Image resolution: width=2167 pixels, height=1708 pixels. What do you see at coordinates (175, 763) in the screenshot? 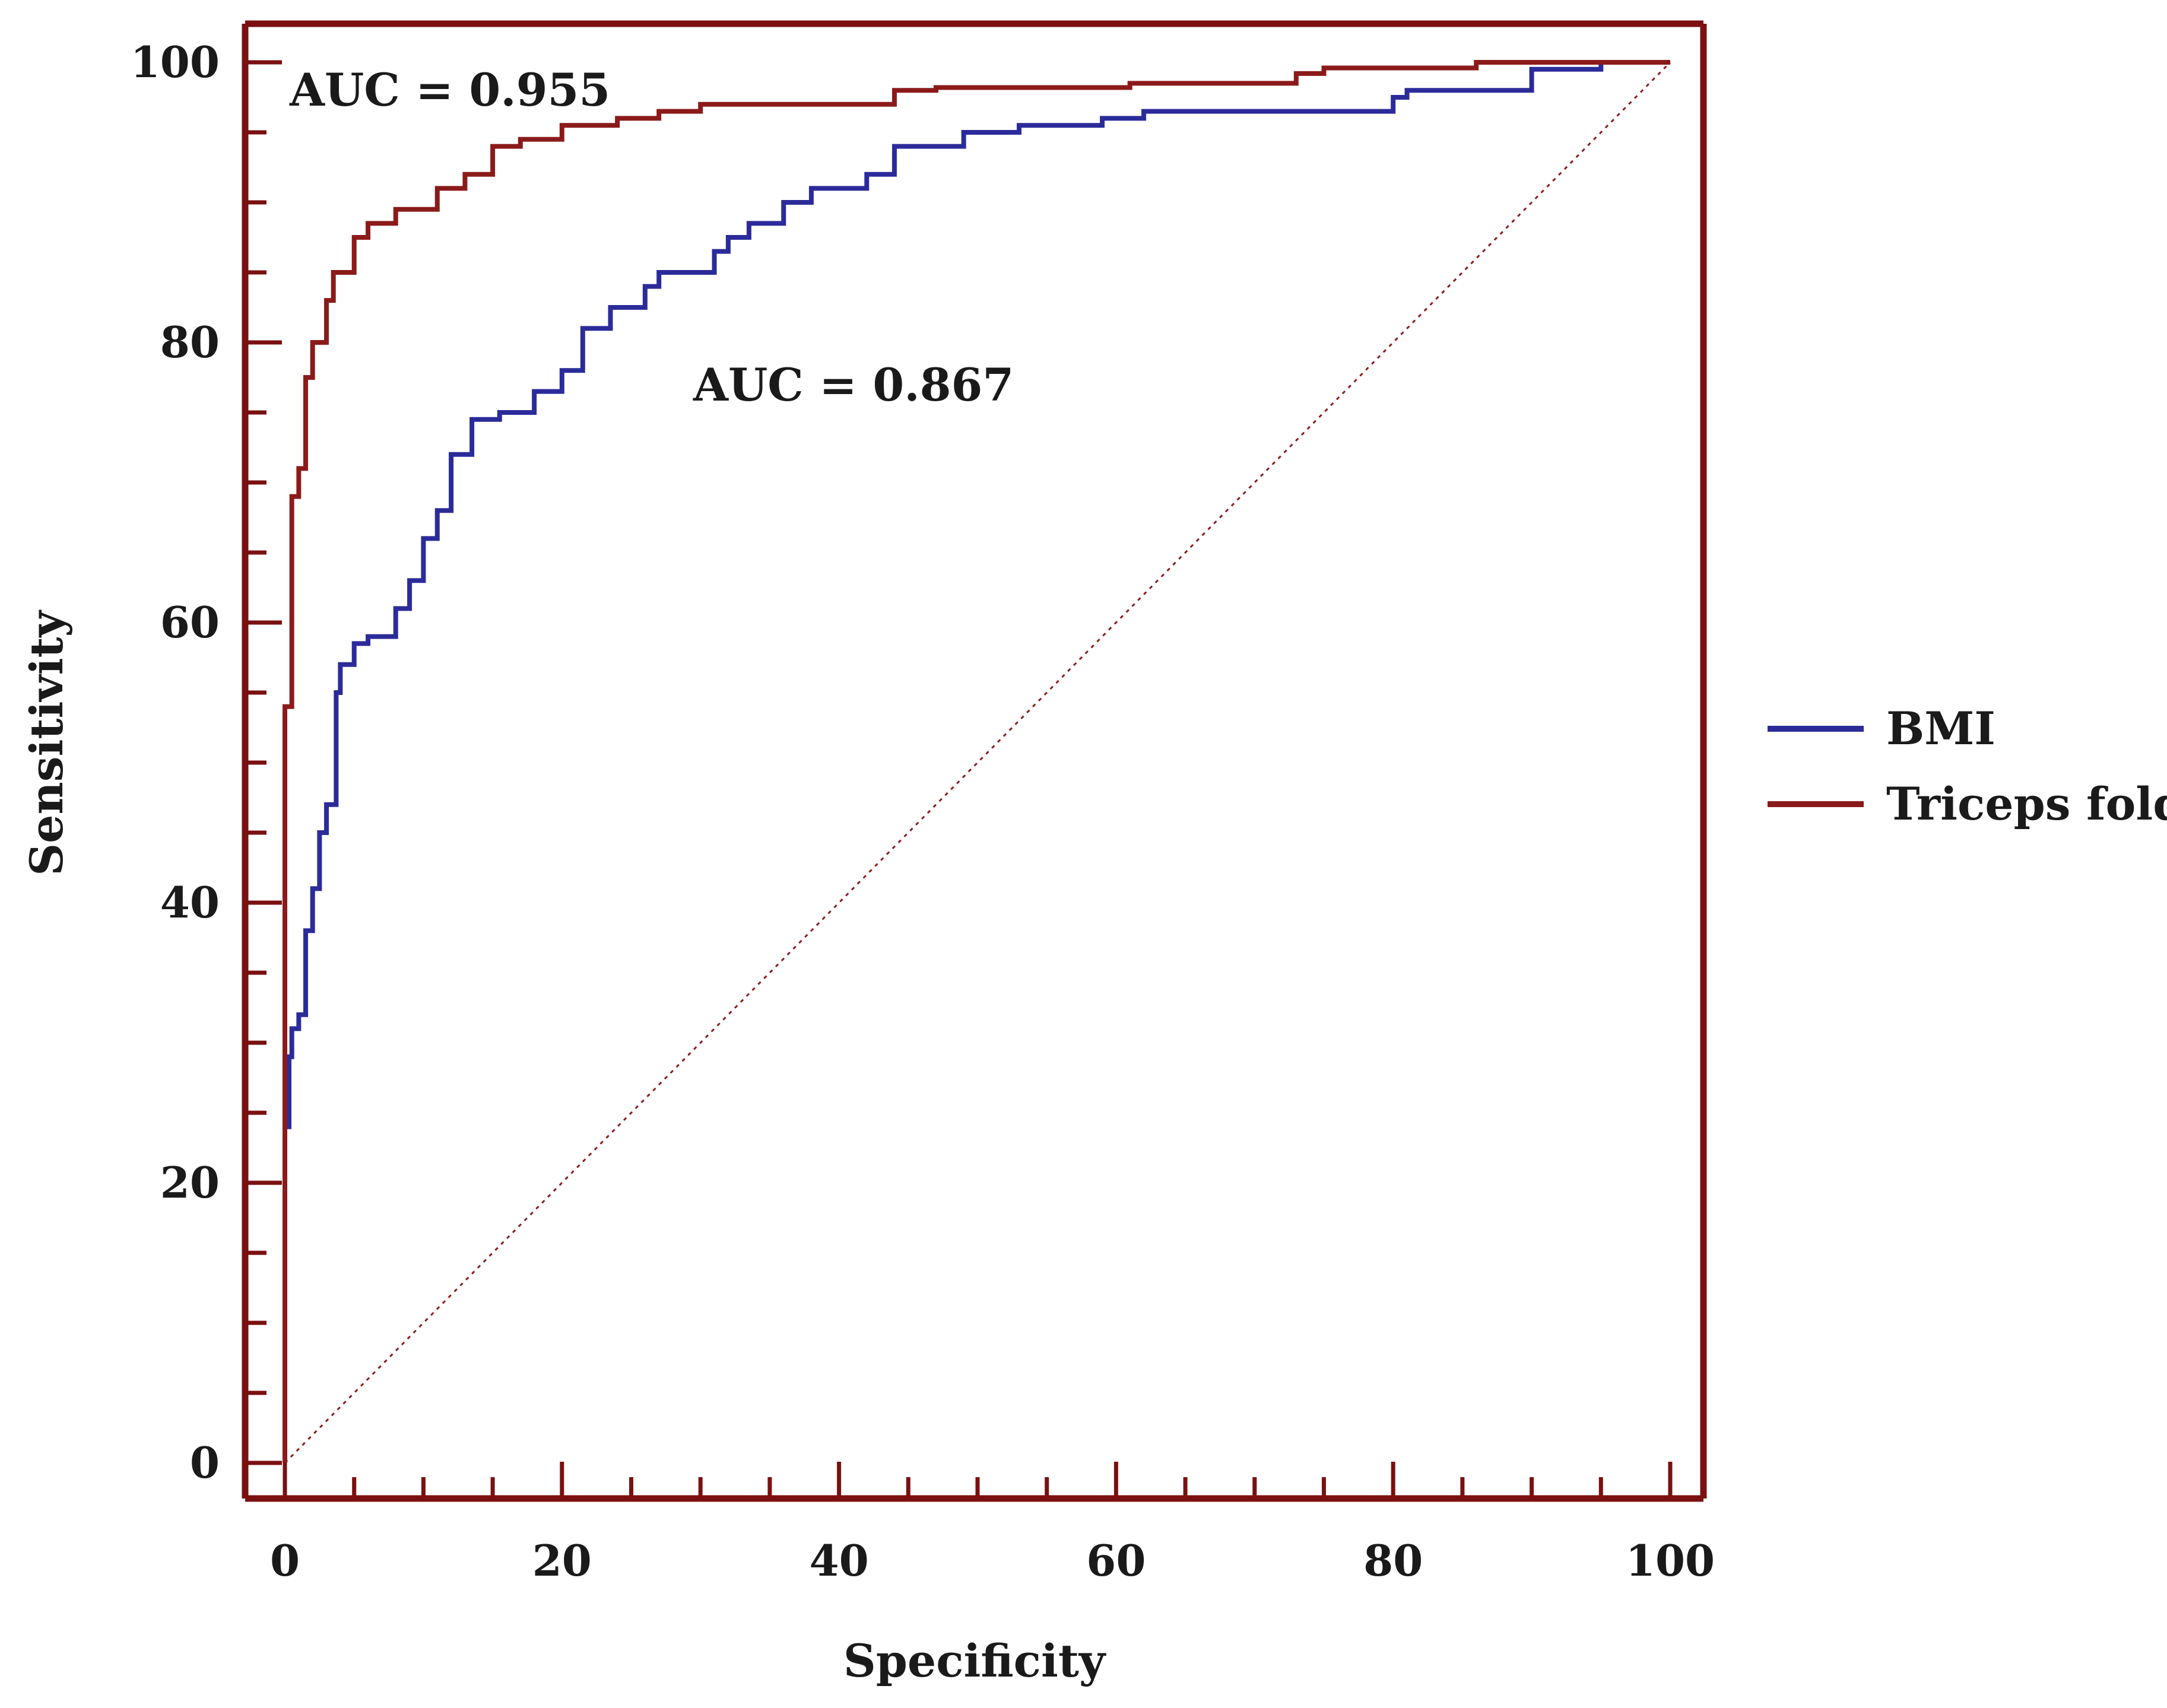
I see `y-tick-labels: 0 20 40 60 80 100` at bounding box center [175, 763].